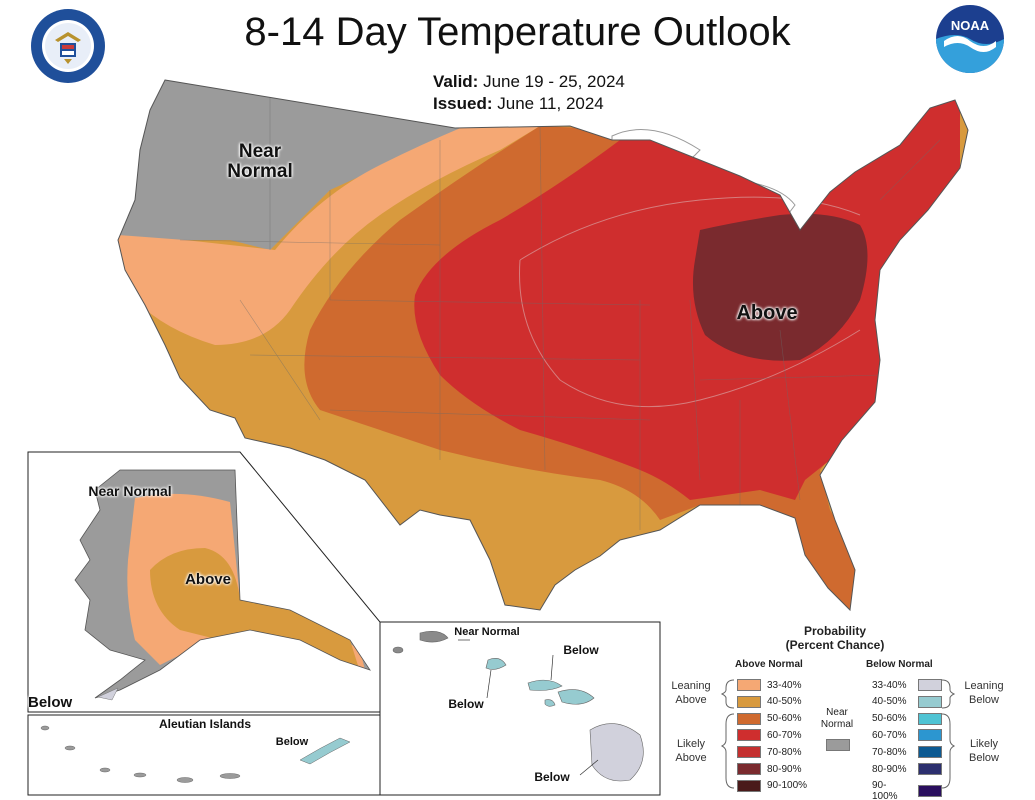 Image resolution: width=1035 pixels, height=800 pixels. Describe the element at coordinates (292, 742) in the screenshot. I see `aleutian-below-label: Below` at that location.